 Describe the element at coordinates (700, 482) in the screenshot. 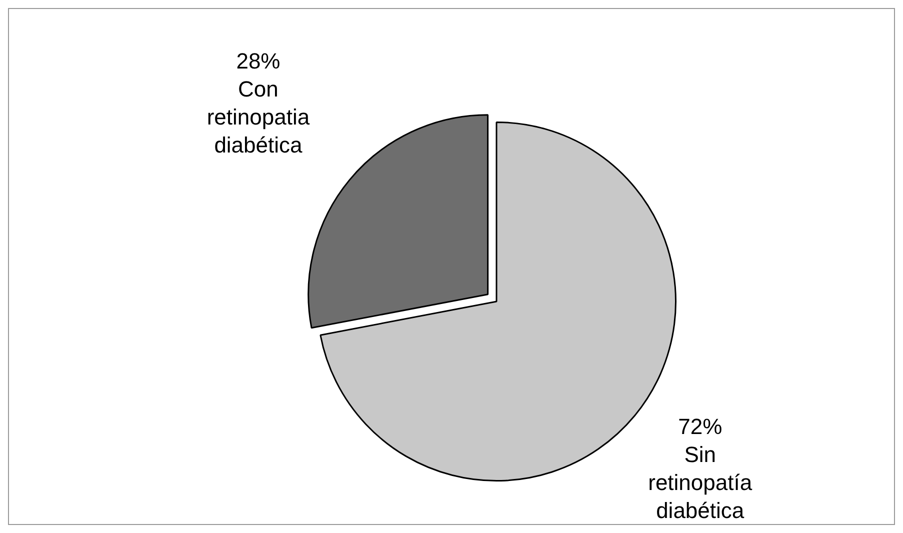

I see `slice-label: Sin retinopatía diabética` at that location.